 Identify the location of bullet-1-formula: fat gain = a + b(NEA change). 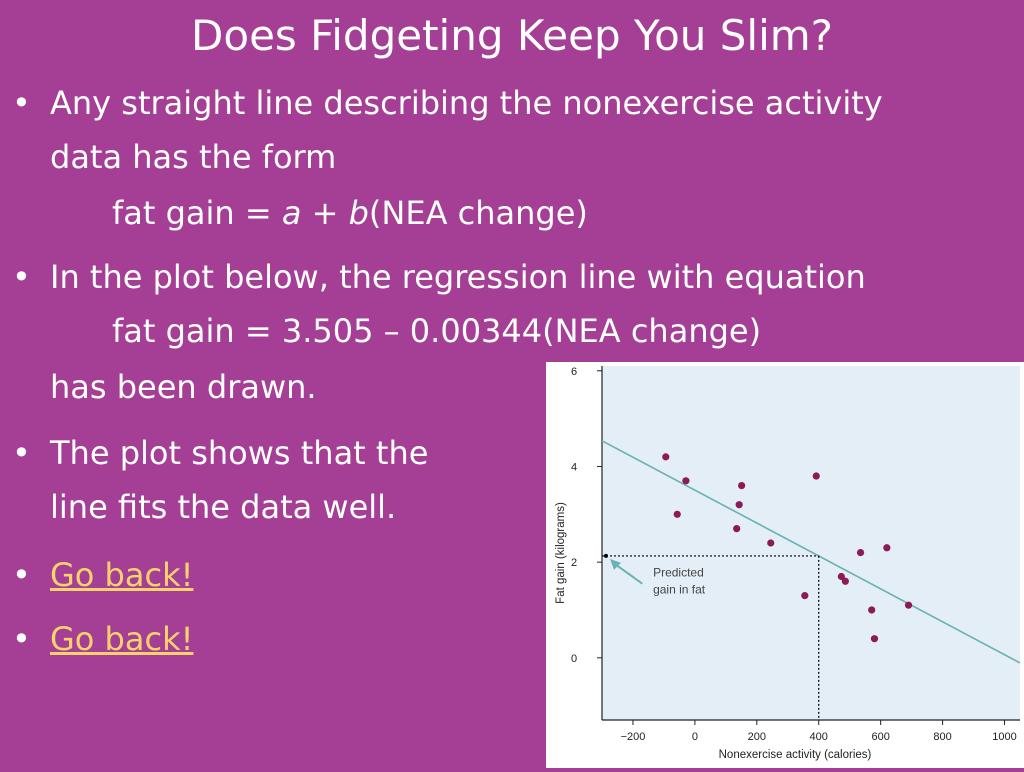
(319, 213).